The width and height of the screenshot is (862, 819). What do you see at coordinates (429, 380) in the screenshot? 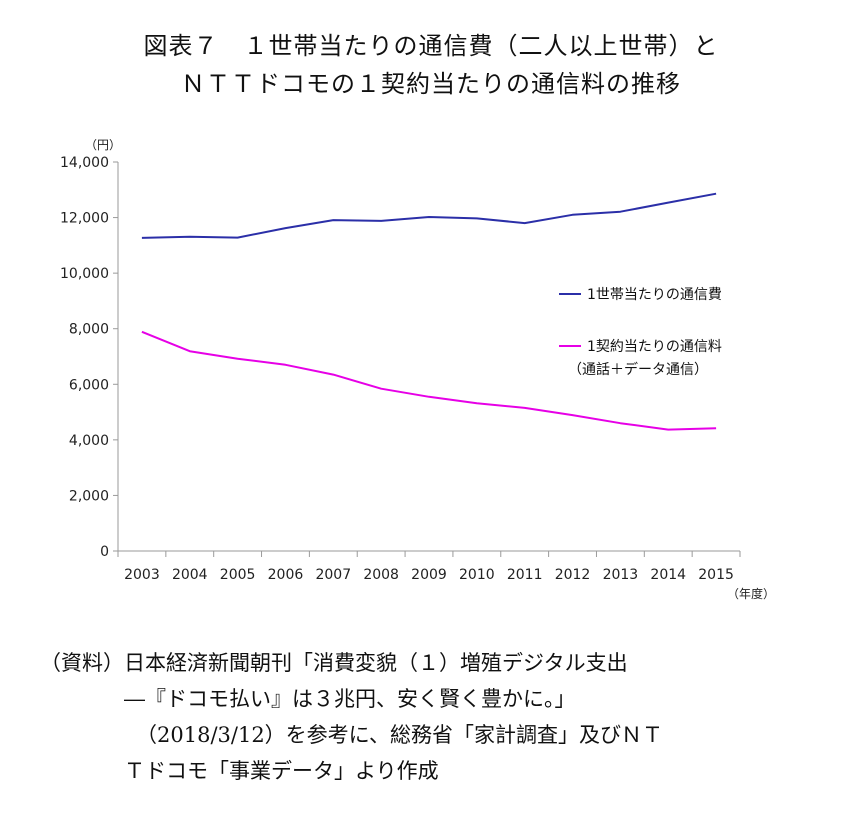
I see `series-line-contract-fee` at bounding box center [429, 380].